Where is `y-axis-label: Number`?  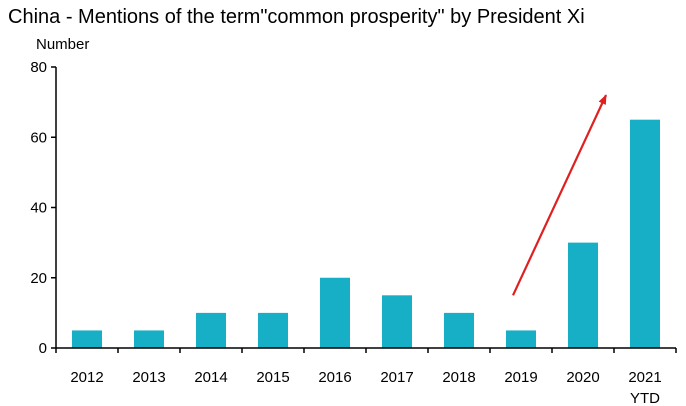 y-axis-label: Number is located at coordinates (63, 44).